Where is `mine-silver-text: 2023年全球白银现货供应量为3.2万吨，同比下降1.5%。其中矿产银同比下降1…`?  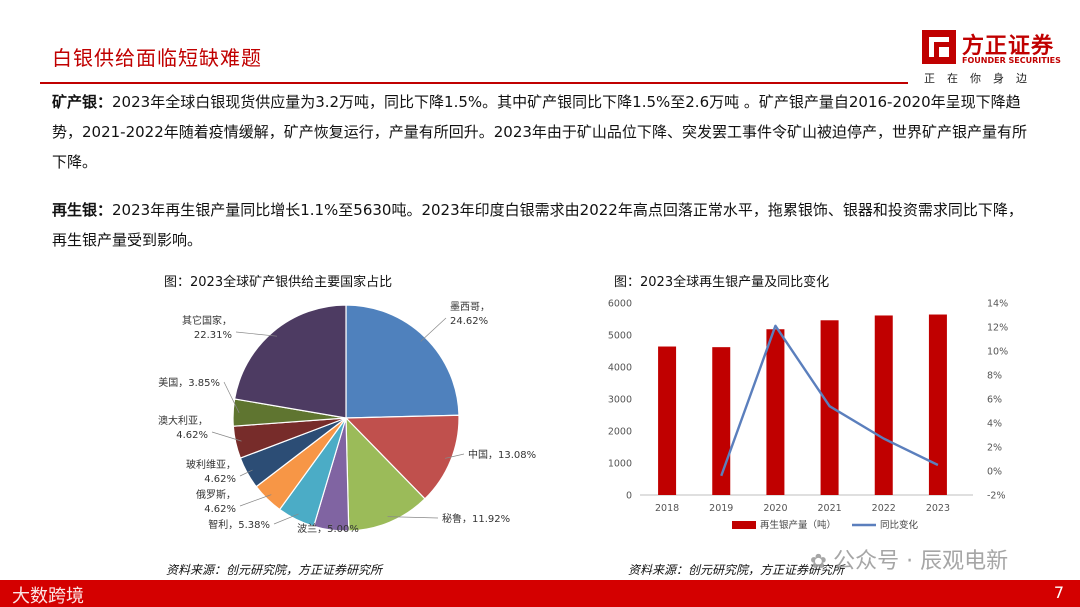
mine-silver-text: 2023年全球白银现货供应量为3.2万吨，同比下降1.5%。其中矿产银同比下降1… is located at coordinates (539, 132).